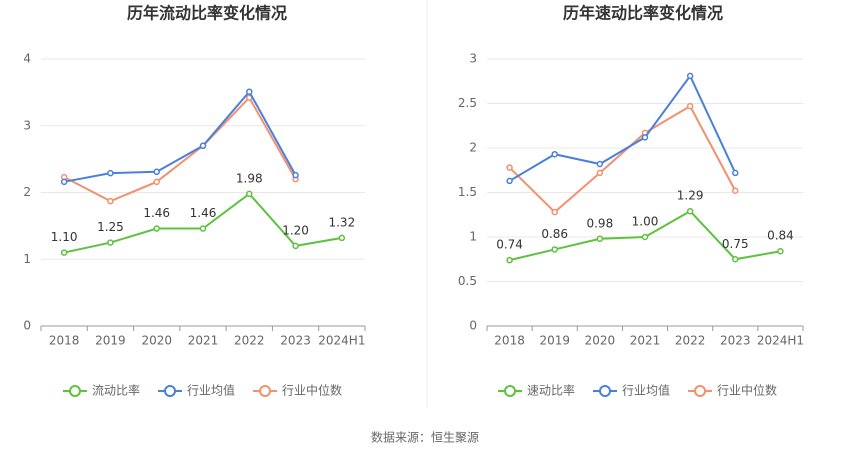 This screenshot has height=459, width=850. Describe the element at coordinates (467, 281) in the screenshot. I see `y-tick-label: 0.5` at that location.